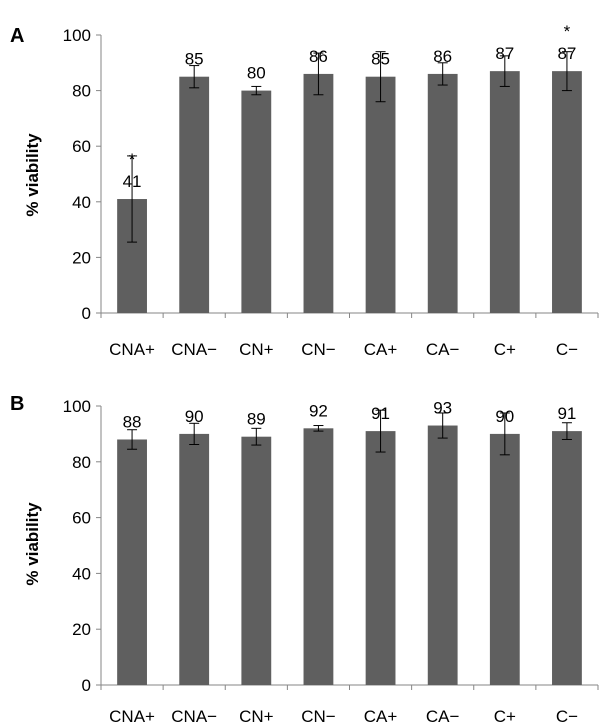  Describe the element at coordinates (318, 410) in the screenshot. I see `data-label: 92` at that location.